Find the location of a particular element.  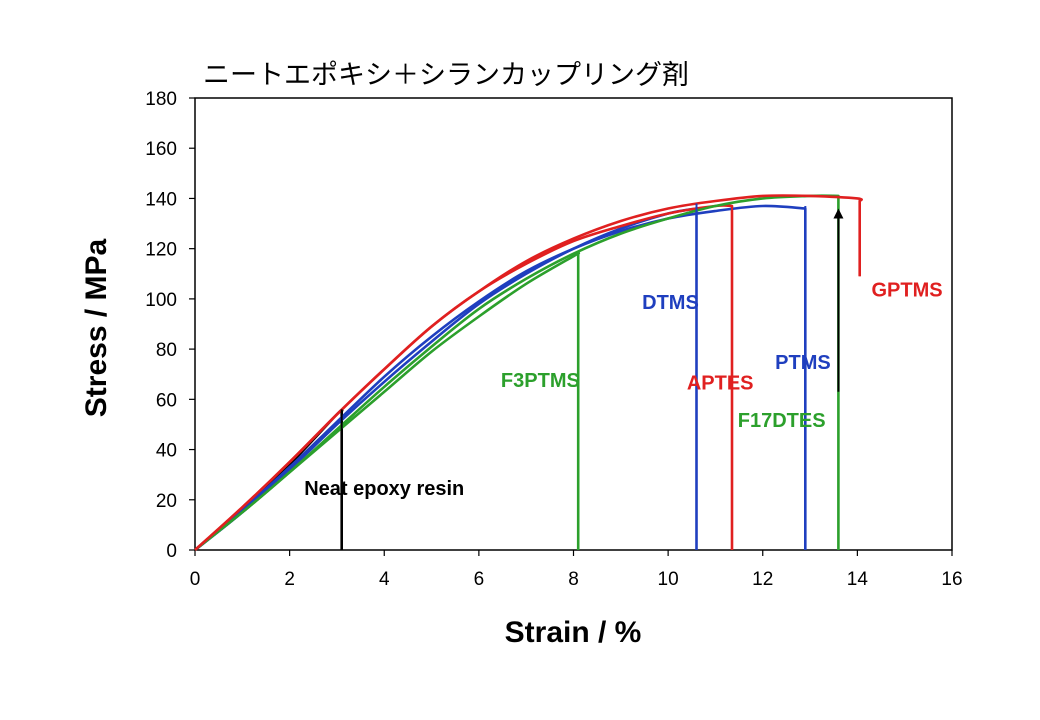

annotation-label-neat-epoxy-resin: Neat epoxy resin is located at coordinates (384, 489).